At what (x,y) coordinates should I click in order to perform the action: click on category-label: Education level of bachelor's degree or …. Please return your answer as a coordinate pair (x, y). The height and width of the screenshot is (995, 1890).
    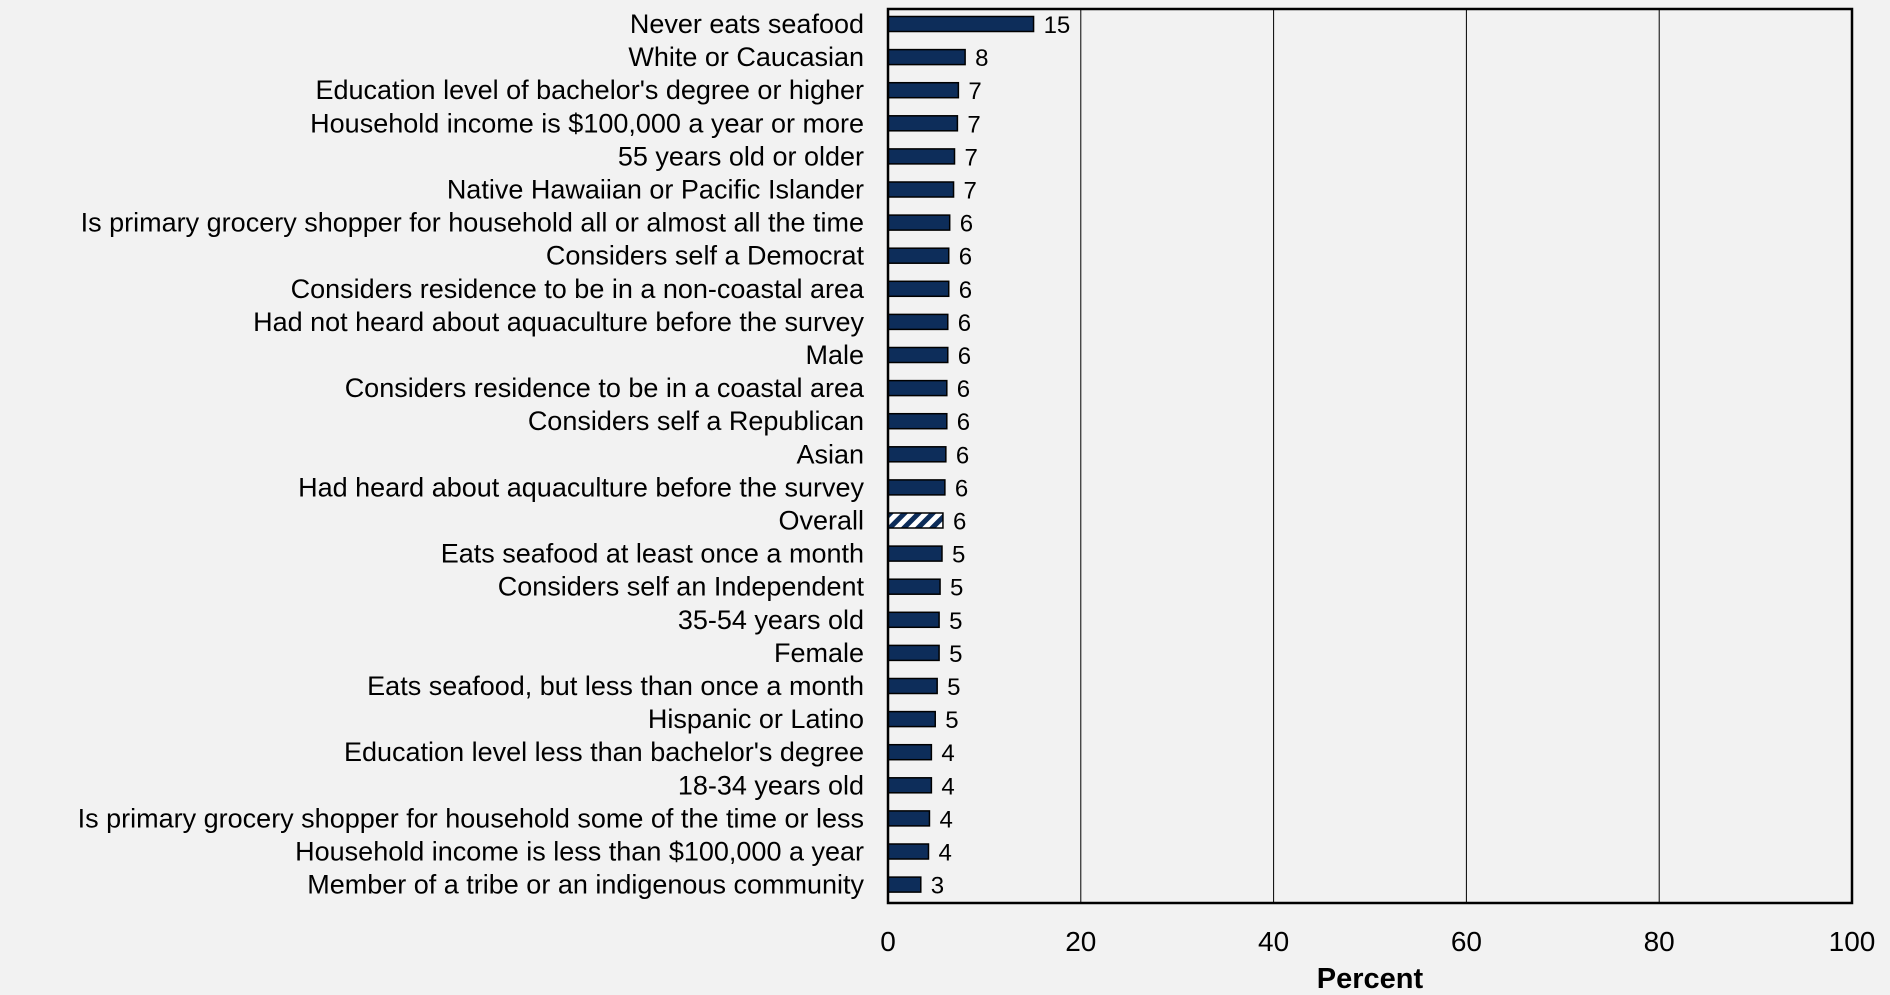
    Looking at the image, I should click on (589, 90).